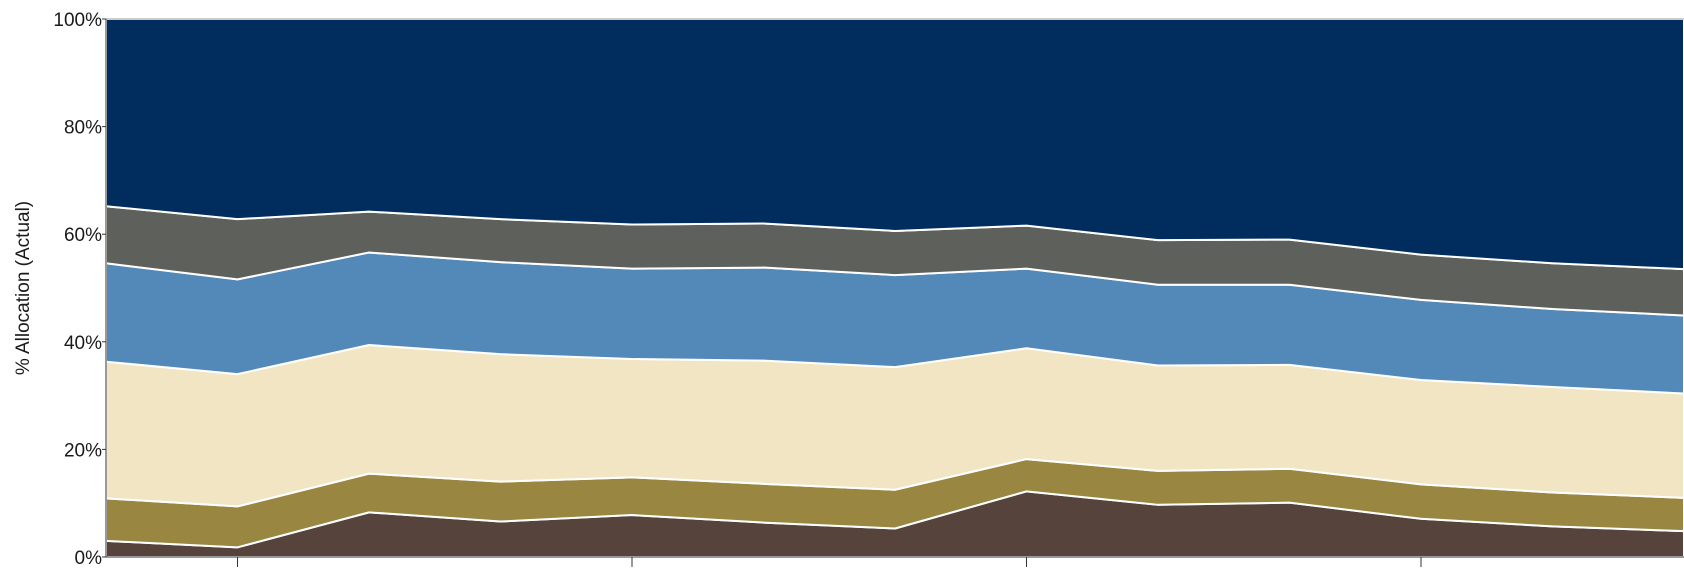 The height and width of the screenshot is (569, 1684). I want to click on y-tick-label: 40%, so click(83, 343).